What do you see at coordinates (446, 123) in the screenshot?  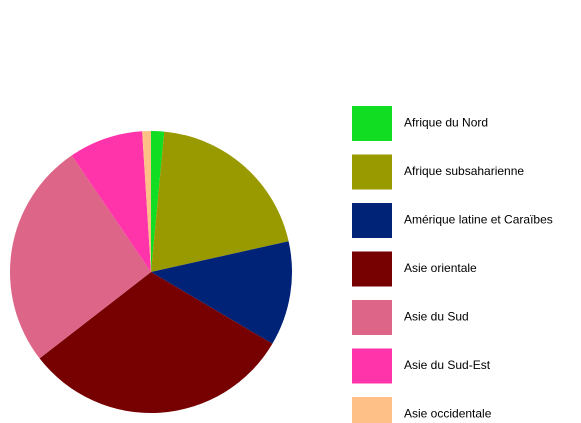 I see `legend-label: Afrique du Nord` at bounding box center [446, 123].